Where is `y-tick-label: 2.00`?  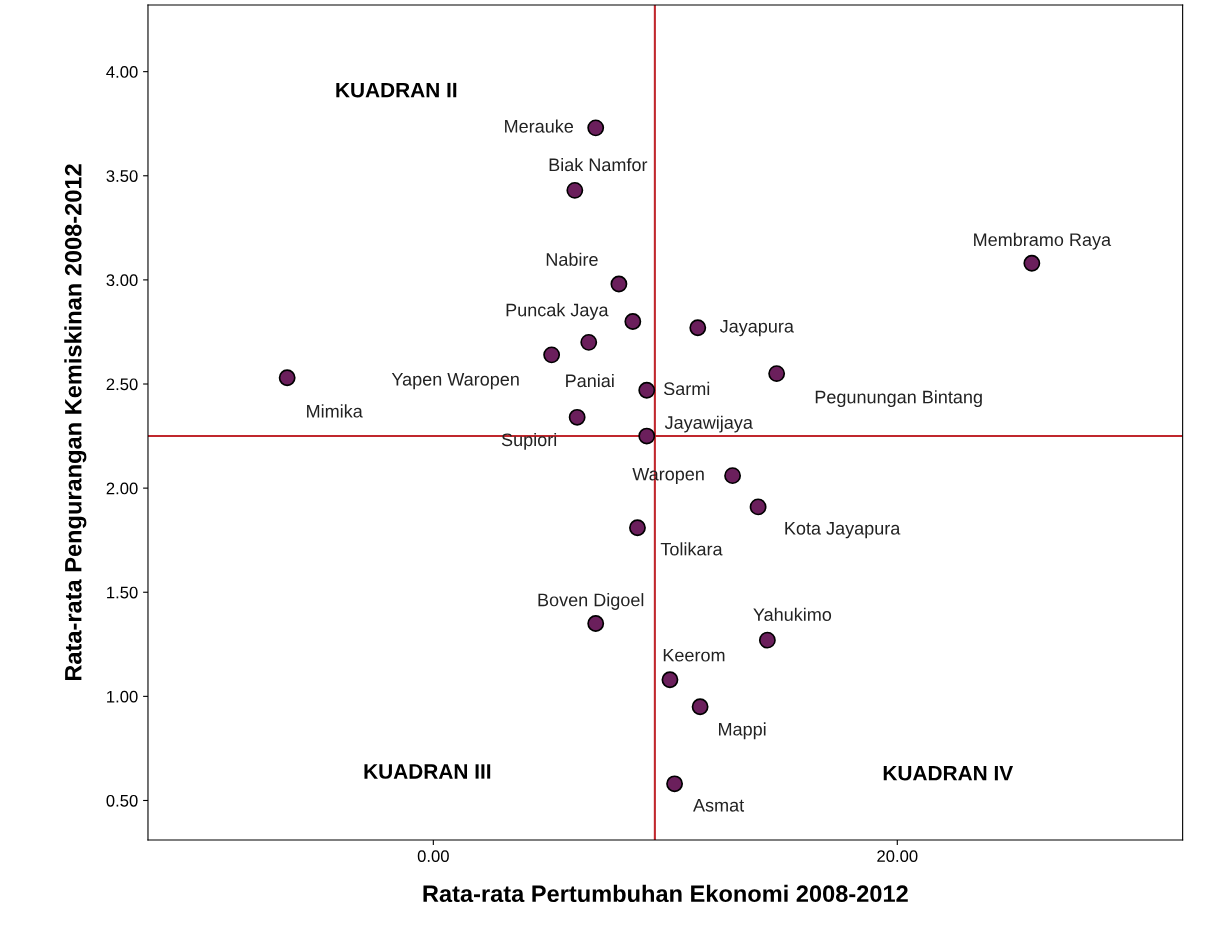 y-tick-label: 2.00 is located at coordinates (122, 488).